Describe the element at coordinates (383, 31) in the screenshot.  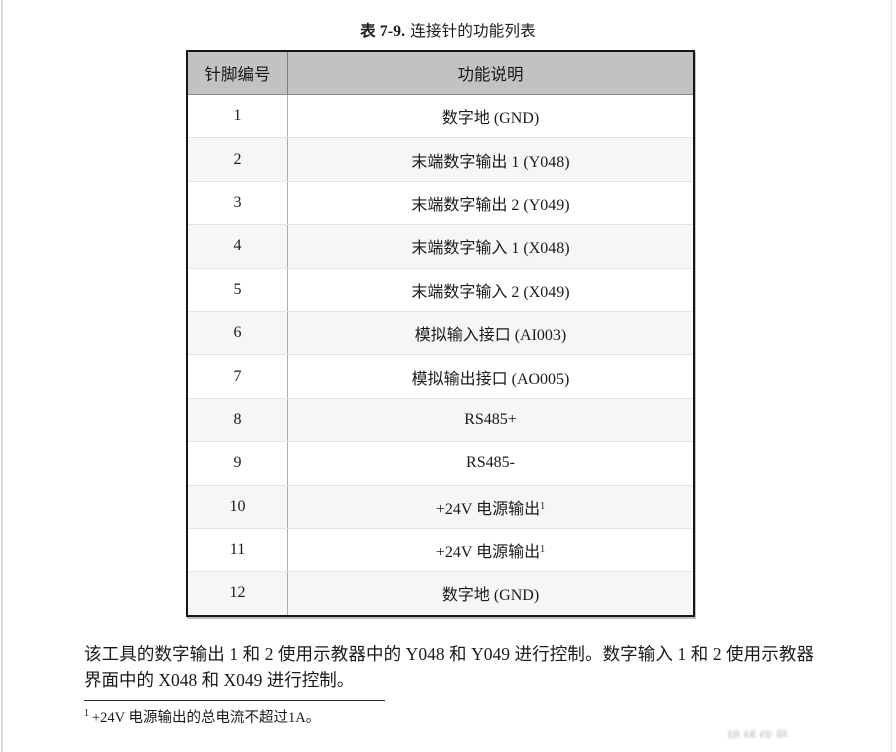
I see `table-caption-number: 表 7-9.` at that location.